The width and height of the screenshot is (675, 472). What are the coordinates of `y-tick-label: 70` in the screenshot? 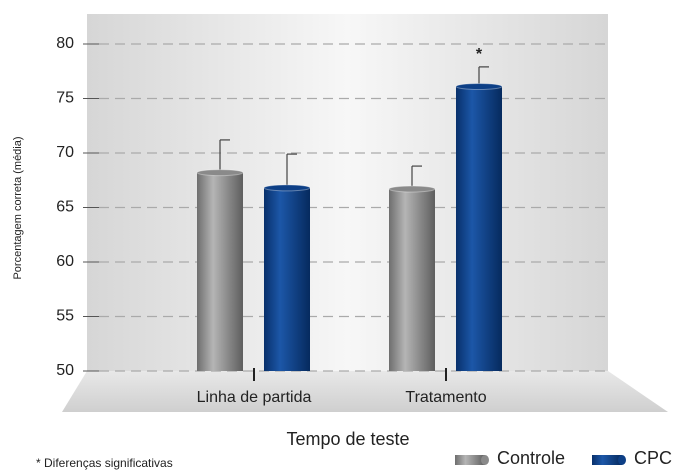 It's located at (65, 152).